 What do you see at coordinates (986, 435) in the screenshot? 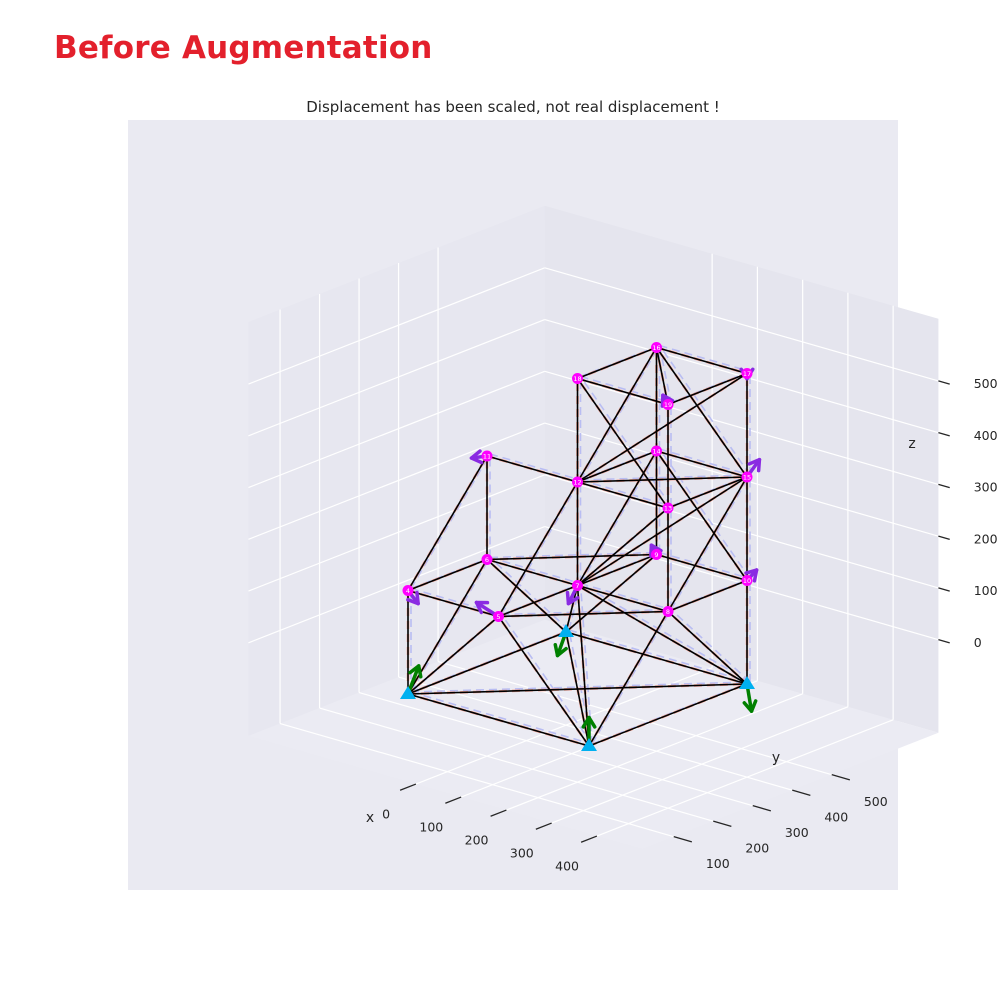
I see `z-tick-label: 400` at bounding box center [986, 435].